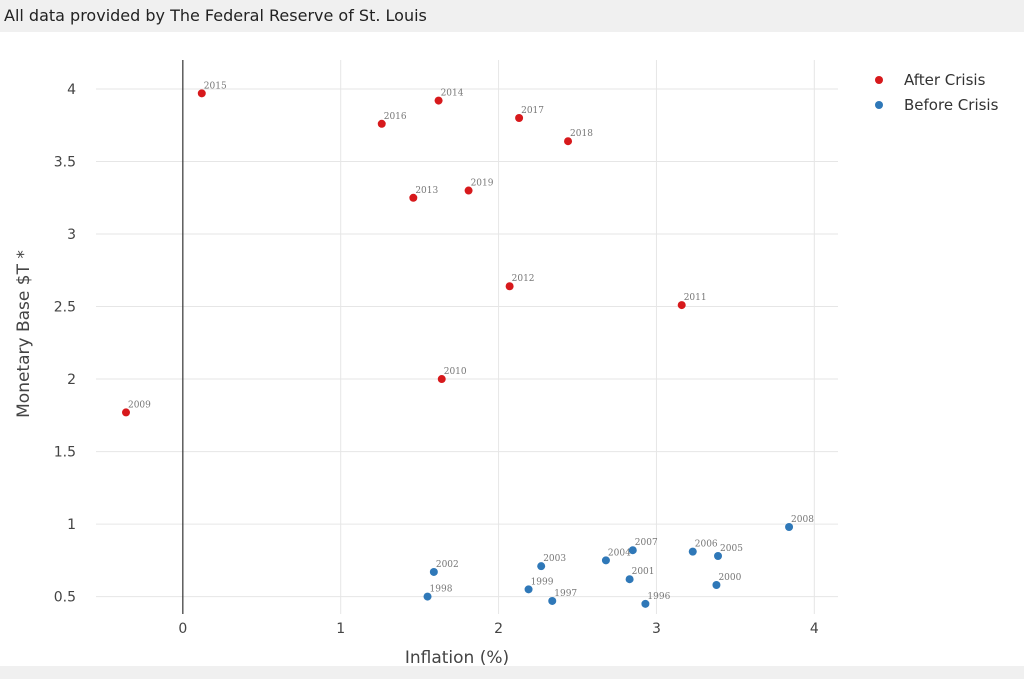  I want to click on point-label: 1996, so click(658, 597).